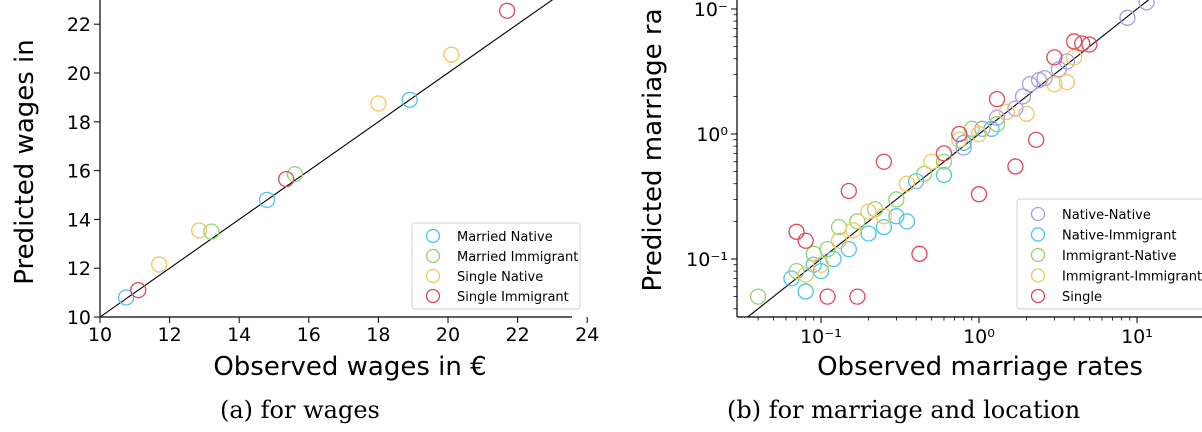 This screenshot has width=1202, height=432. I want to click on wages-x-axis-label: Observed wages in €, so click(349, 367).